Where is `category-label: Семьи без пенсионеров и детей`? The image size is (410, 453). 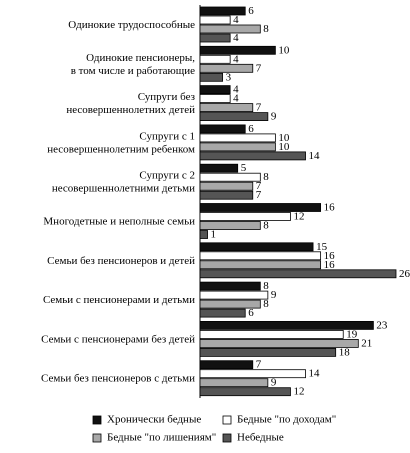
category-label: Семьи без пенсионеров и детей is located at coordinates (121, 260).